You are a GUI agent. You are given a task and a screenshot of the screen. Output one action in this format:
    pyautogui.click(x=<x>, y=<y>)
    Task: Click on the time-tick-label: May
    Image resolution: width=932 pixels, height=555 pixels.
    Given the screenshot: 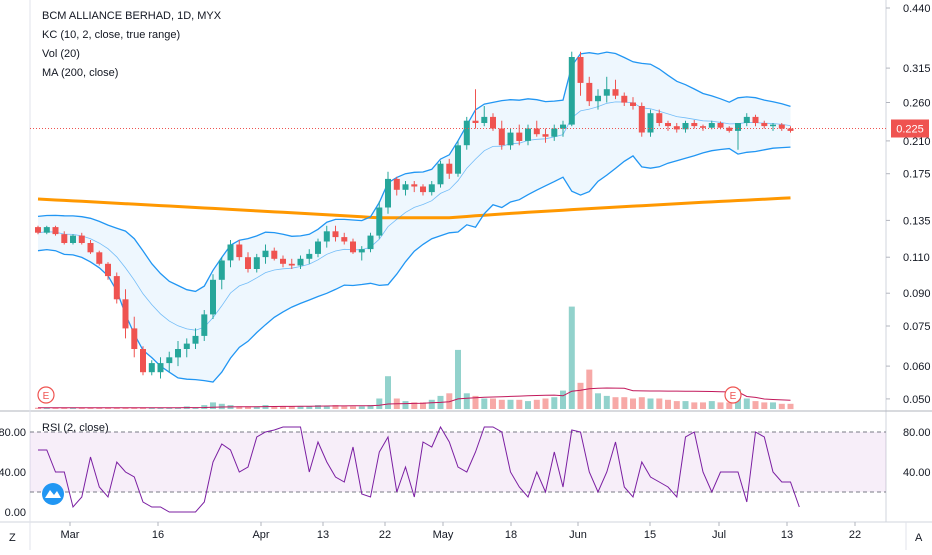 What is the action you would take?
    pyautogui.click(x=443, y=535)
    